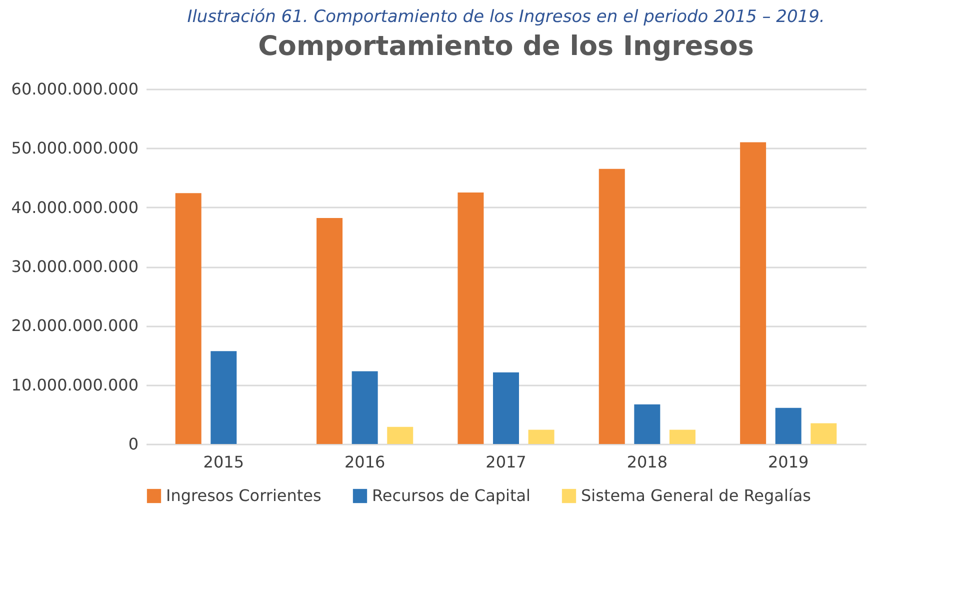 The image size is (954, 610). I want to click on y-tick-label: 60.000.000.000, so click(74, 89).